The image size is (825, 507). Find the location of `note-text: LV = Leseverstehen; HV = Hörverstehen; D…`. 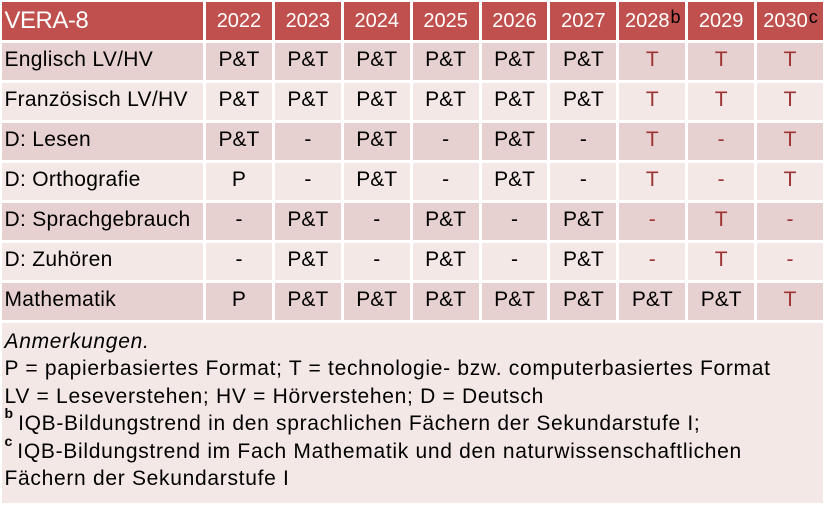

note-text: LV = Leseverstehen; HV = Hörverstehen; D… is located at coordinates (274, 396).